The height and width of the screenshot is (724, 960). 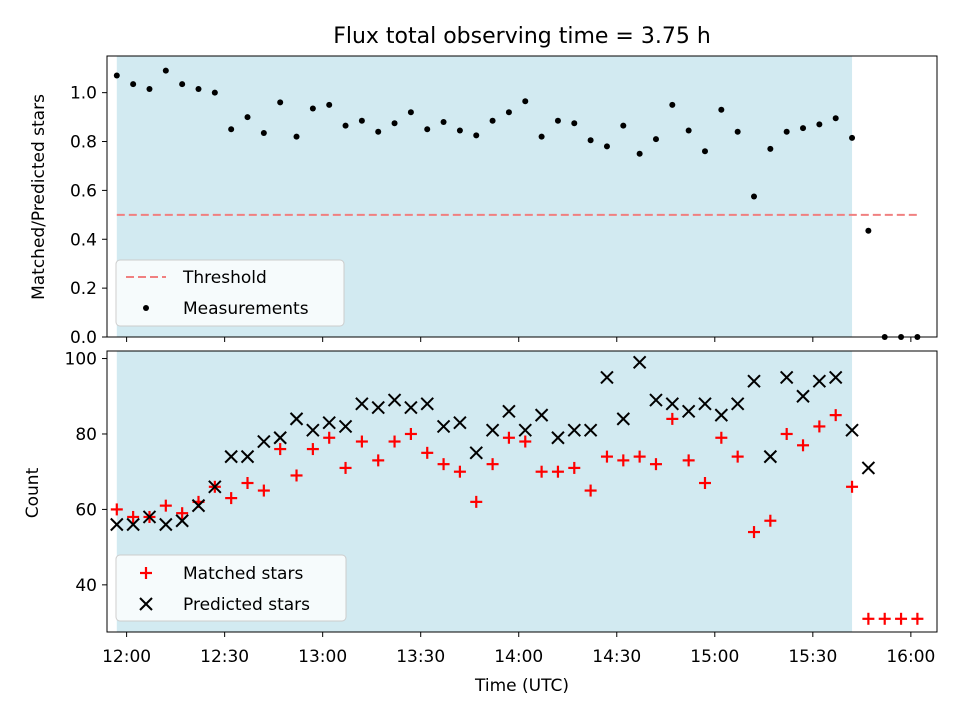 What do you see at coordinates (522, 36) in the screenshot?
I see `chart-title: Flux total observing time = 3.75 h` at bounding box center [522, 36].